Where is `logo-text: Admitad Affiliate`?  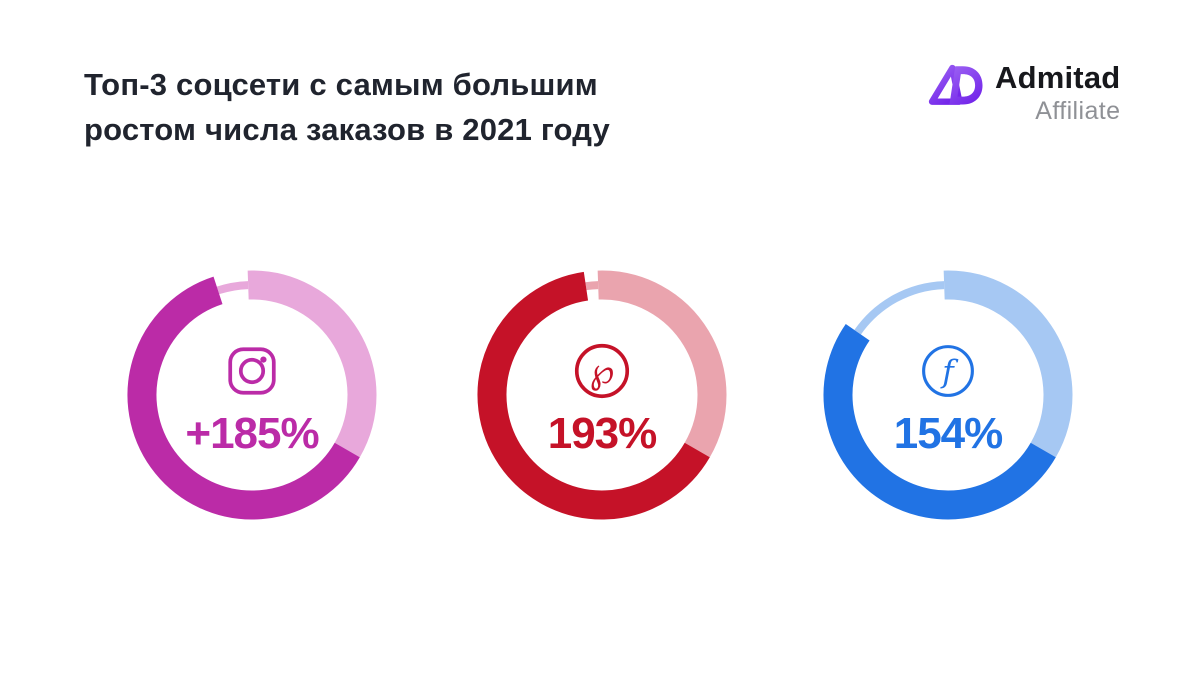 logo-text: Admitad Affiliate is located at coordinates (1057, 93).